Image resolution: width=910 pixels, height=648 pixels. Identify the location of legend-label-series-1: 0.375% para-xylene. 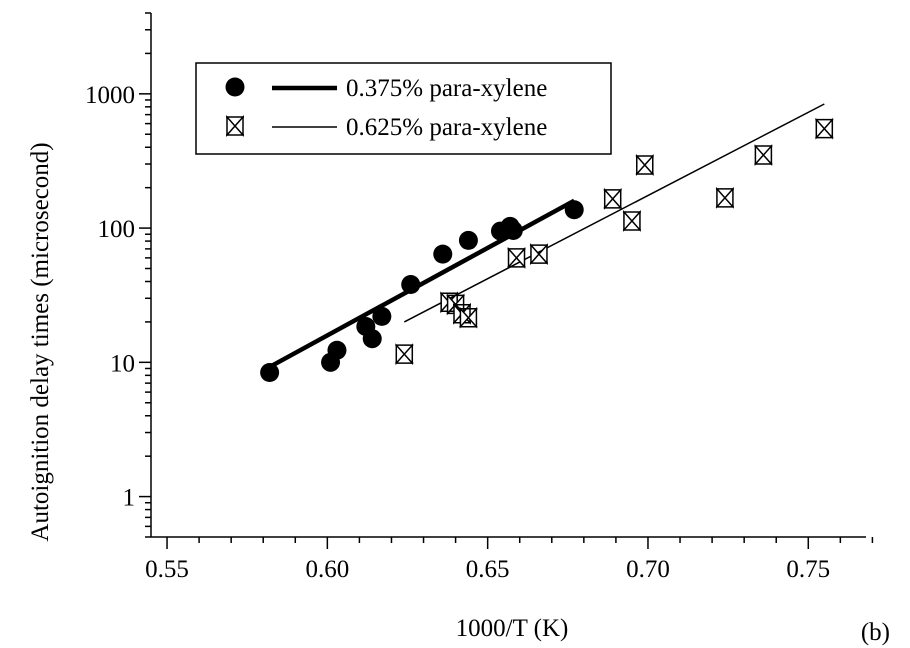
(446, 88).